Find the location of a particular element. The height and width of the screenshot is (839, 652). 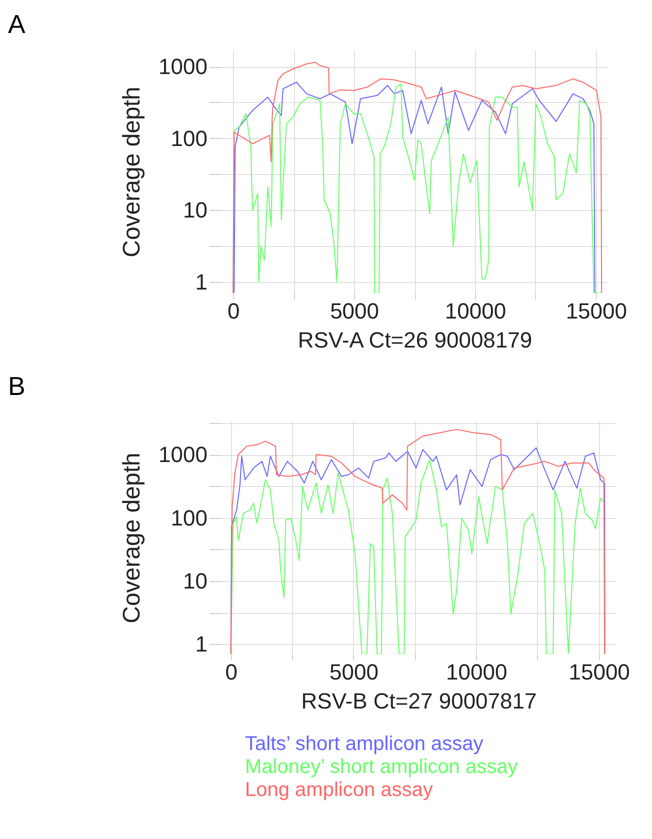

chart-title: A is located at coordinates (17, 24).